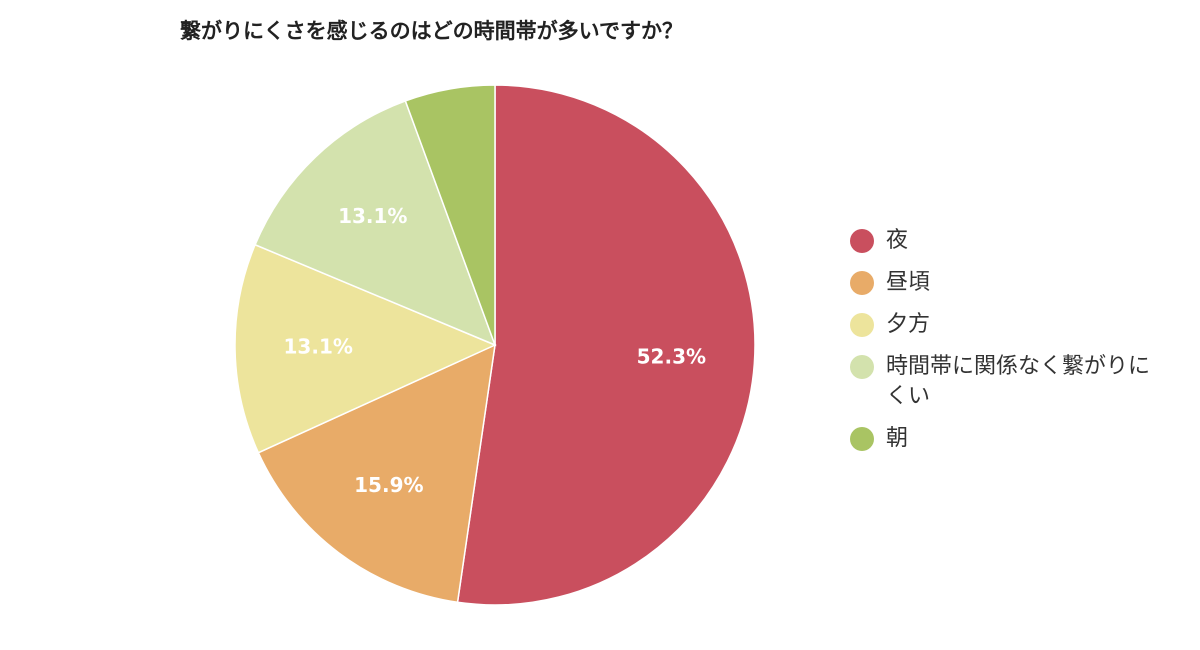 The height and width of the screenshot is (650, 1200). I want to click on legend-item: 時間帯に関係なく繋がりにくい, so click(1003, 382).